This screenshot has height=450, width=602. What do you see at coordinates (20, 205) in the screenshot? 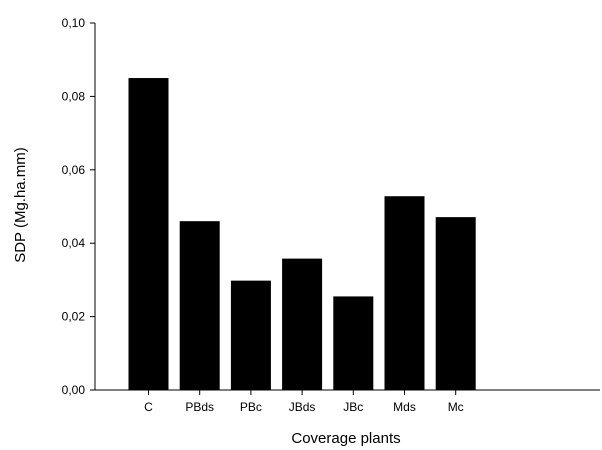
I see `y-axis-title: SDP (Mg.ha.mm)` at bounding box center [20, 205].